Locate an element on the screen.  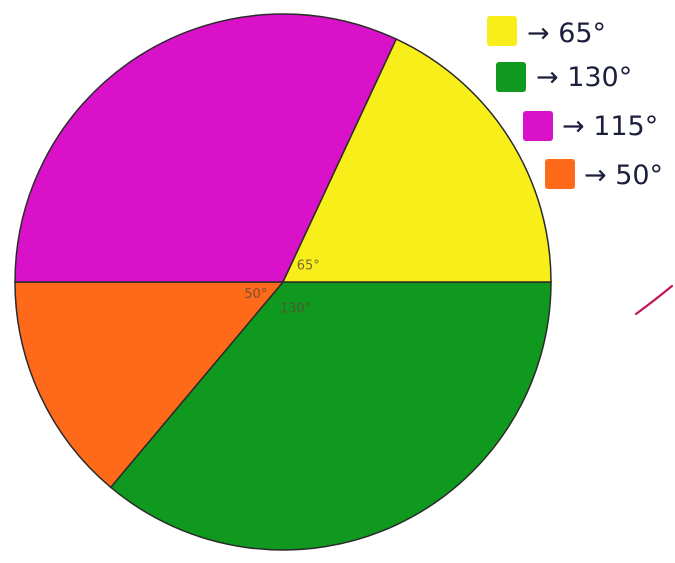
legend: → 65° → 130° → 115° → 50° is located at coordinates (575, 103).